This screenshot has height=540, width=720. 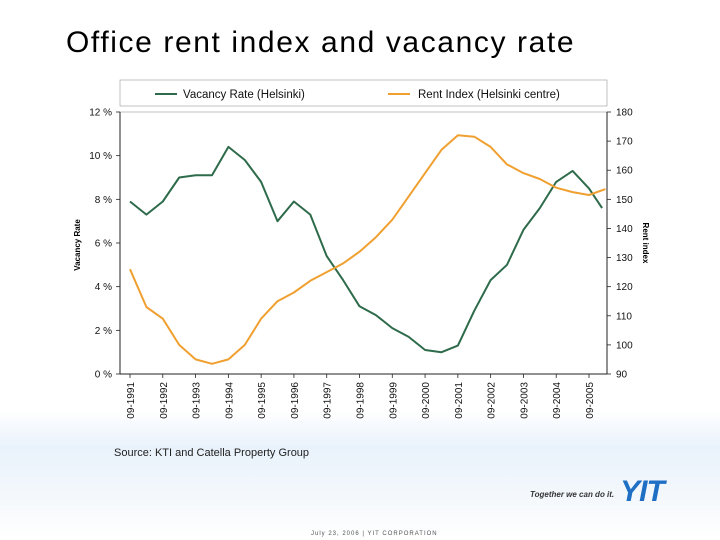 I want to click on x-tick-label: 09-2002, so click(x=492, y=400).